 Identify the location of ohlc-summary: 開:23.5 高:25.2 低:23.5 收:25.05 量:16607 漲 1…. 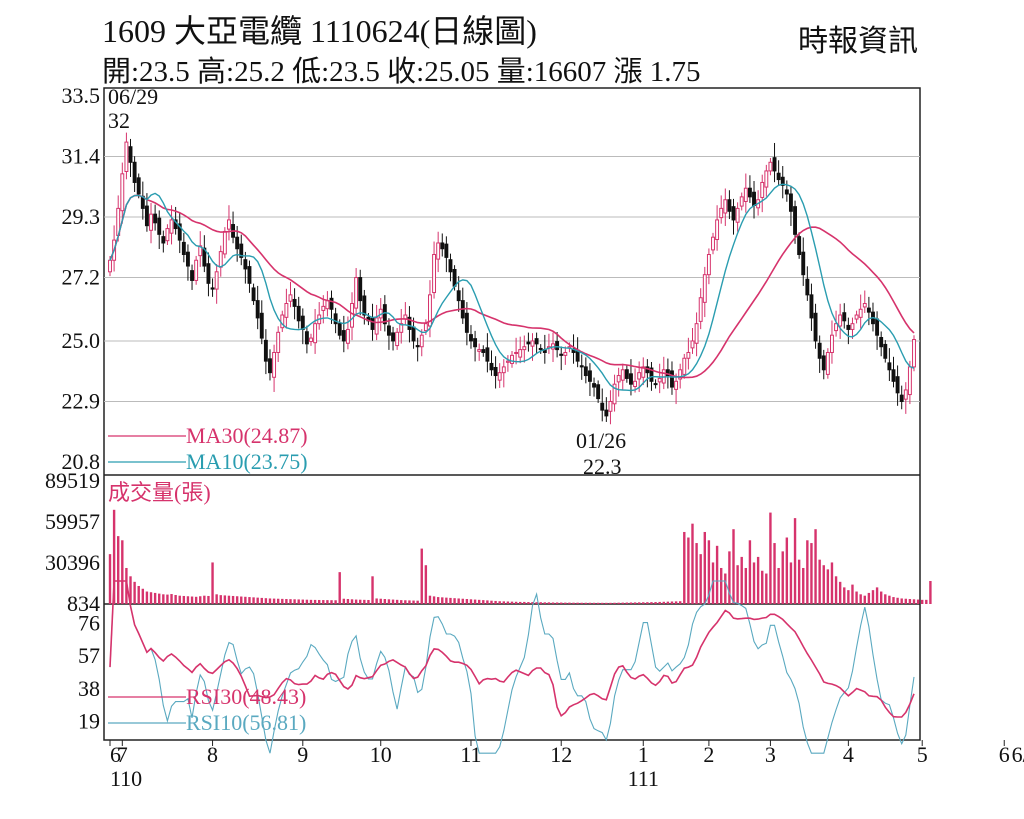
(401, 72).